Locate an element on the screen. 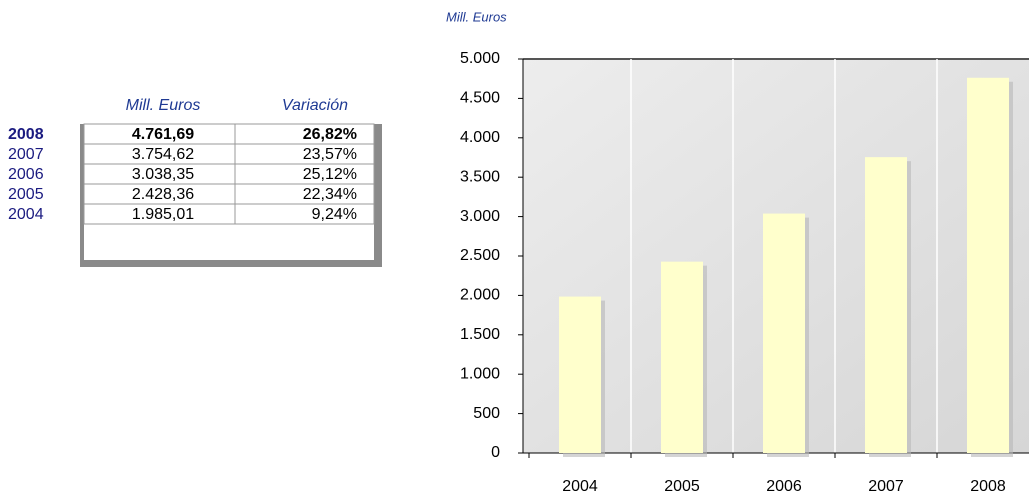 The width and height of the screenshot is (1029, 496). table-row is located at coordinates (229, 214).